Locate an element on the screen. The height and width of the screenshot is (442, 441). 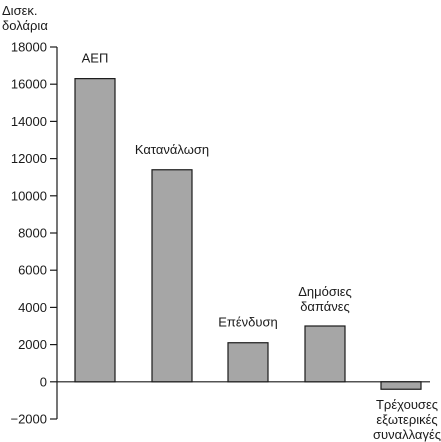
category-label: εξωτερικές is located at coordinates (406, 419).